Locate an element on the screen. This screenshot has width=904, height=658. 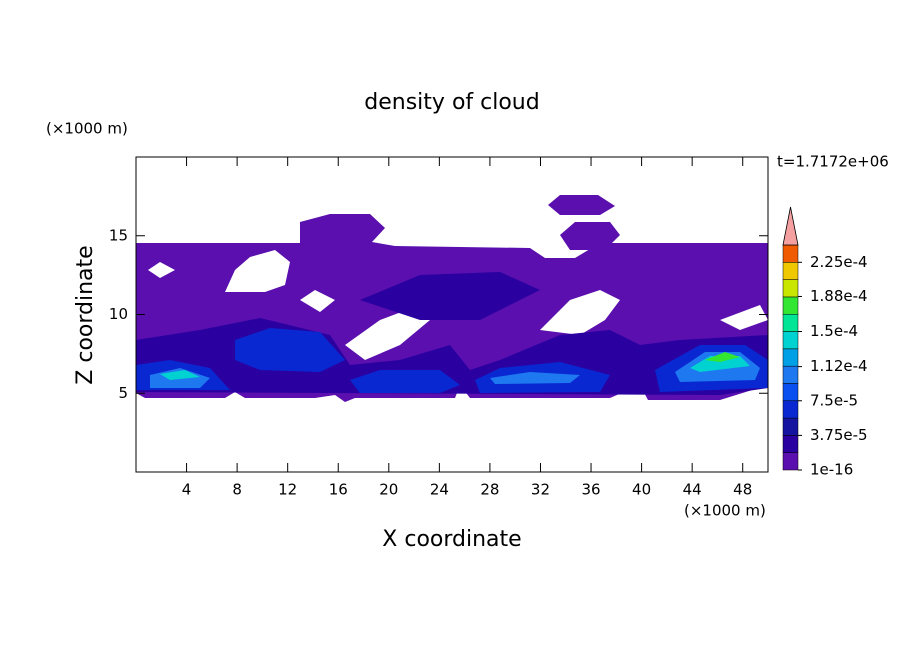
x-tick-label: 28 is located at coordinates (489, 490).